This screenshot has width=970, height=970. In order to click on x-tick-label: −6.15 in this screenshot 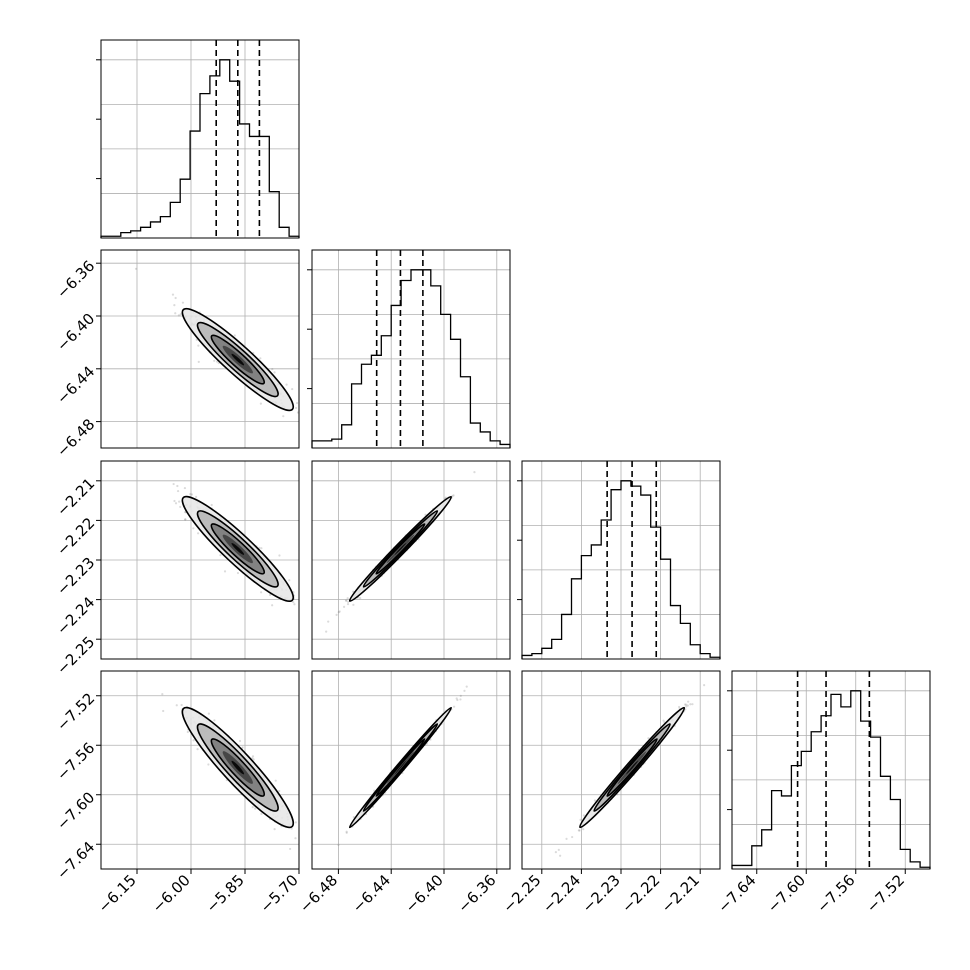, I will do `click(117, 893)`.